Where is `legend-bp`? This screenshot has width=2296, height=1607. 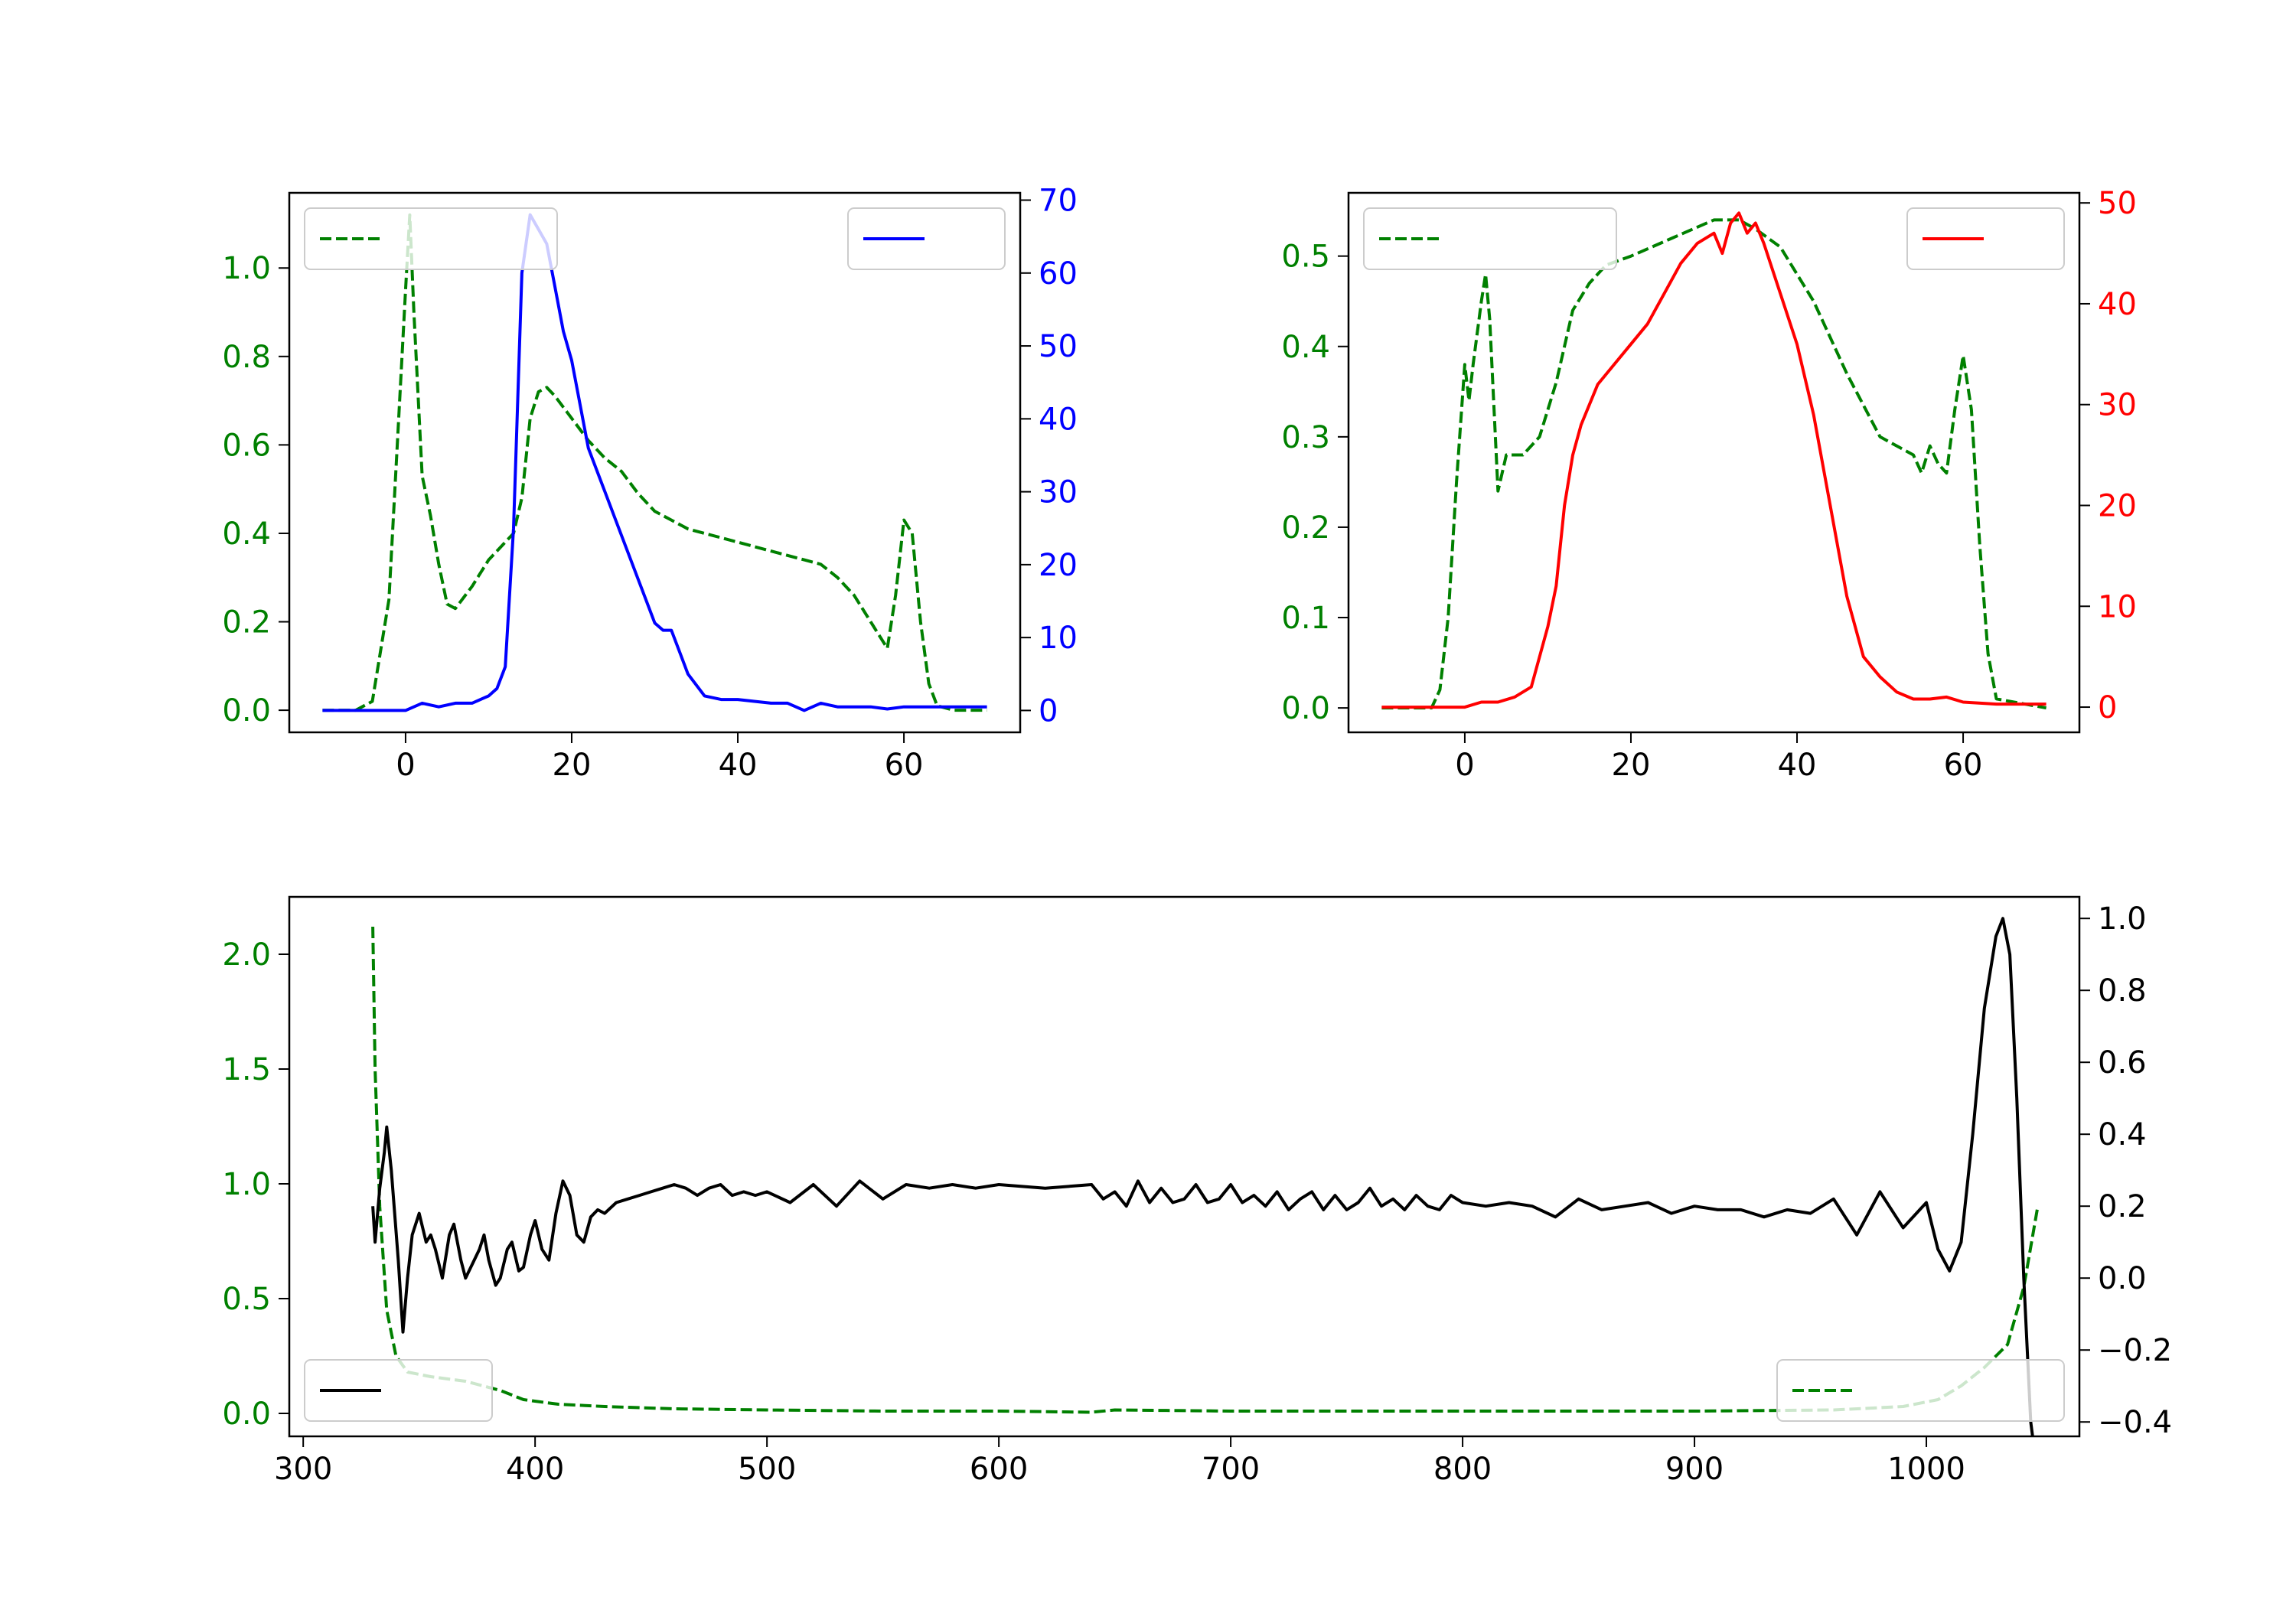
legend-bp is located at coordinates (926, 239).